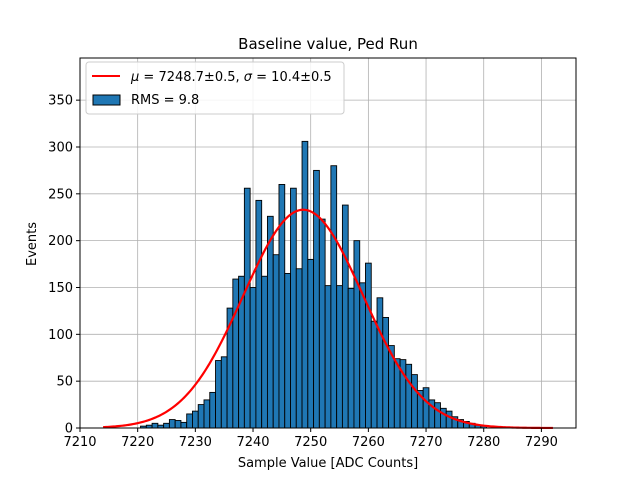  Describe the element at coordinates (134, 77) in the screenshot. I see `legend-fit-mu-symbol: μ` at that location.